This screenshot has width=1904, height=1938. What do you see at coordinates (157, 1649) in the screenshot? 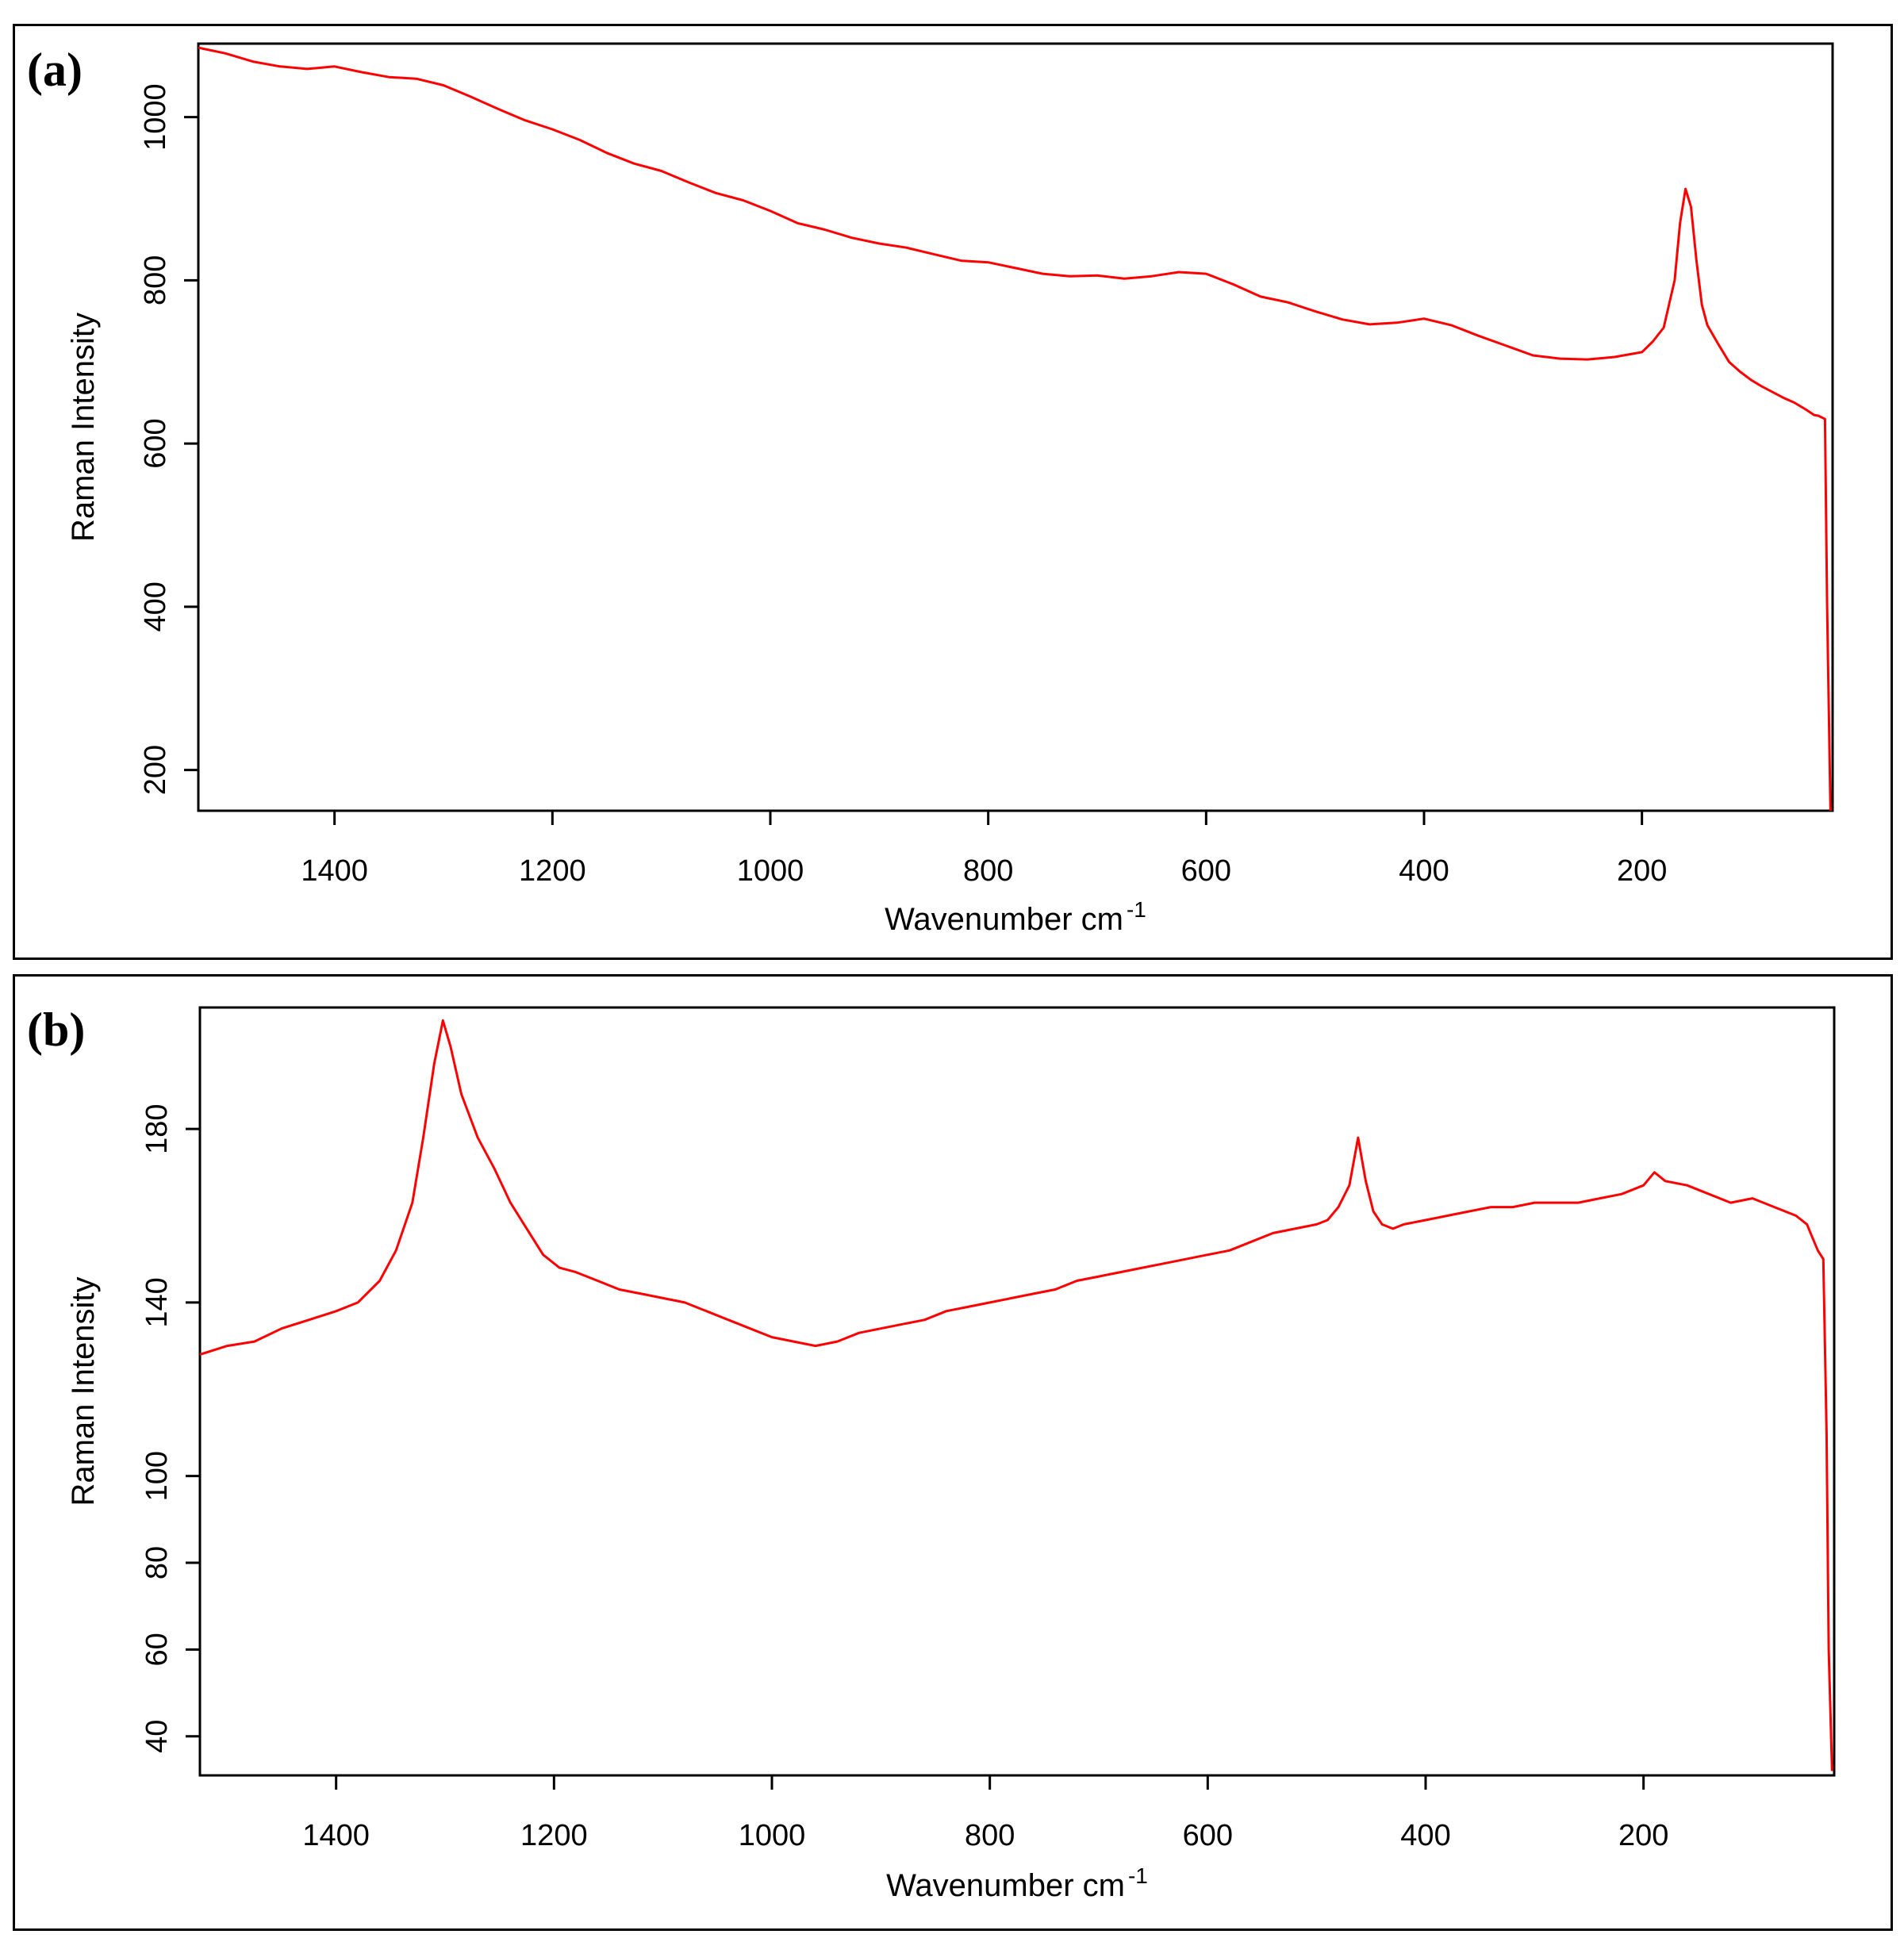
I see `y-tick-label: 60` at bounding box center [157, 1649].